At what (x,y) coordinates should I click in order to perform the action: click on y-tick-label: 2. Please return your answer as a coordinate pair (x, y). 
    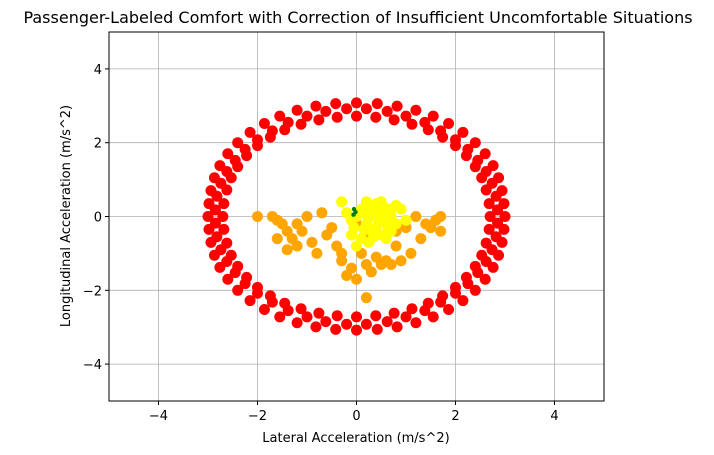
    Looking at the image, I should click on (98, 144).